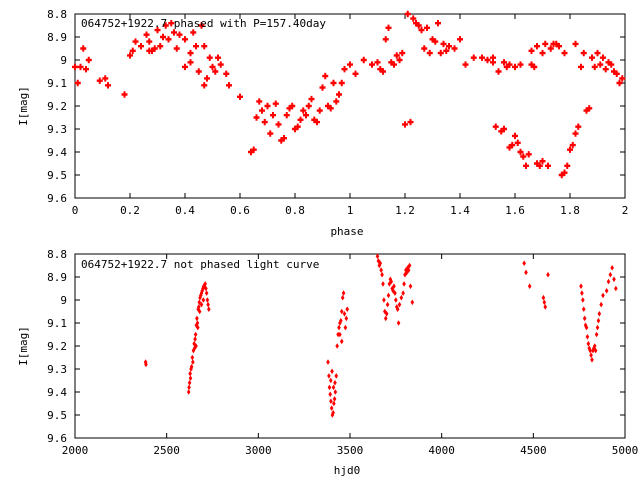 Image resolution: width=640 pixels, height=480 pixels. What do you see at coordinates (258, 450) in the screenshot?
I see `unphased-xtick-label: 3000` at bounding box center [258, 450].